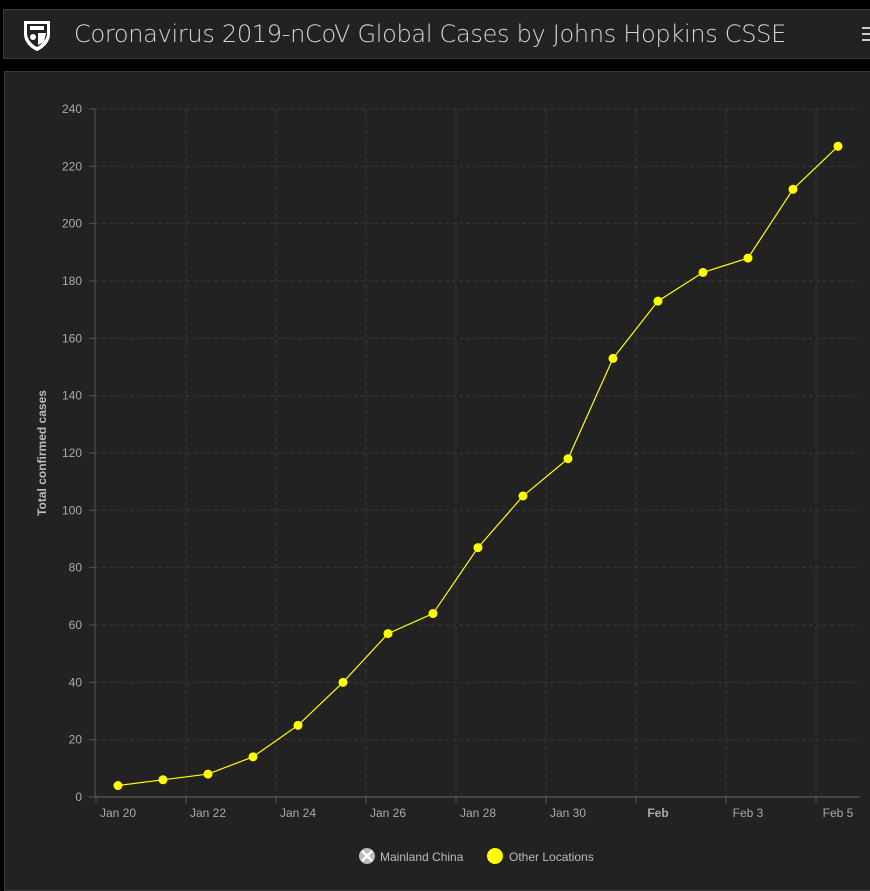 This screenshot has width=870, height=891. I want to click on y-tick-label: 180, so click(72, 281).